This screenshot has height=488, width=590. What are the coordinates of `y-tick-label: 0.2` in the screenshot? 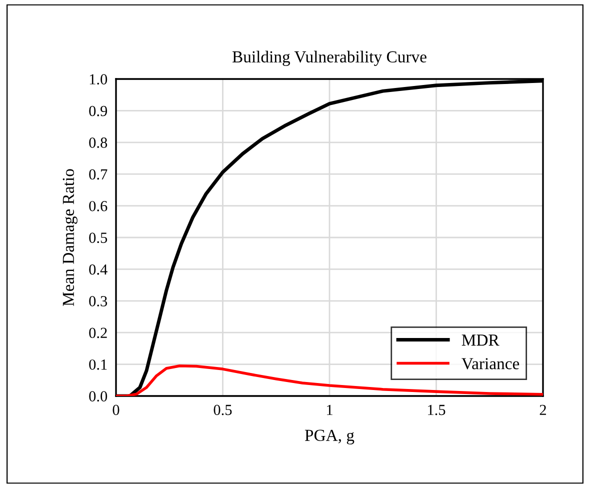 It's located at (98, 333).